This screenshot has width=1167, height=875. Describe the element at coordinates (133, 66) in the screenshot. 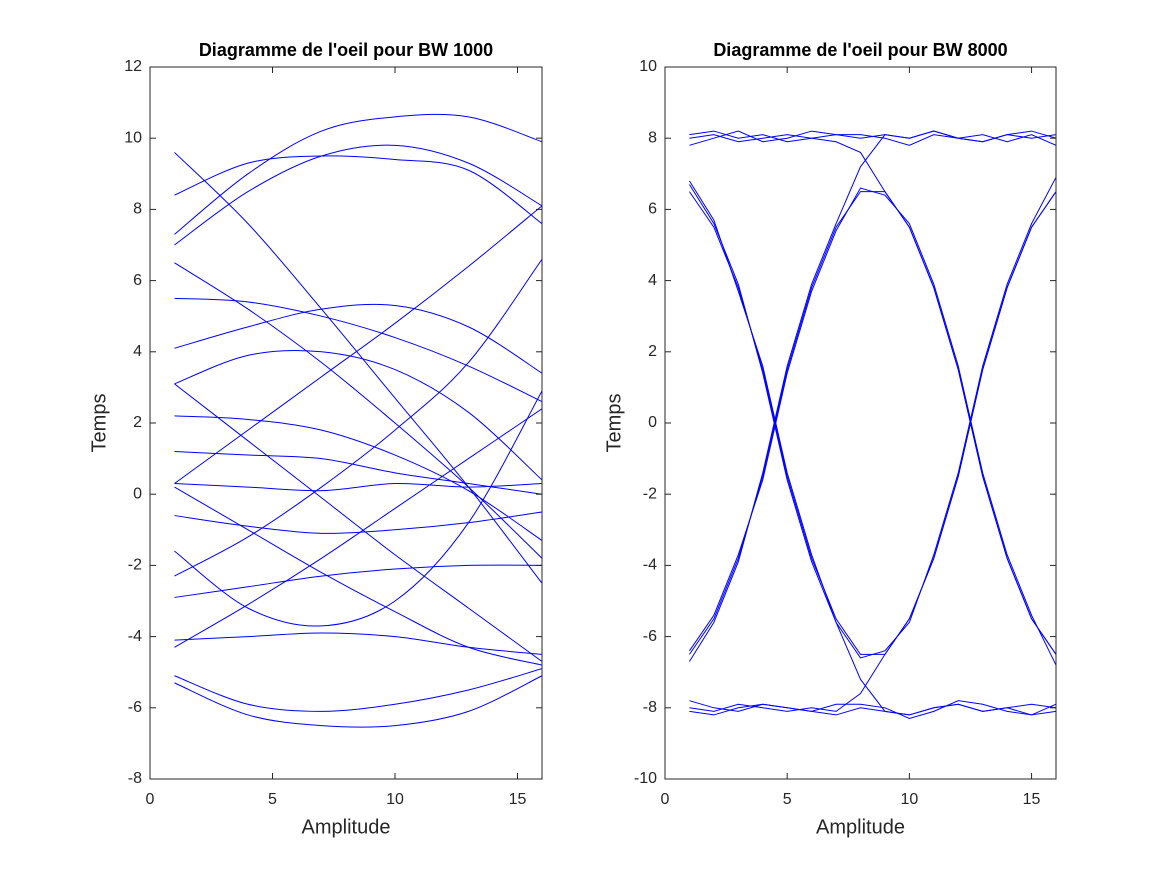

I see `y-tick-label: 12` at that location.